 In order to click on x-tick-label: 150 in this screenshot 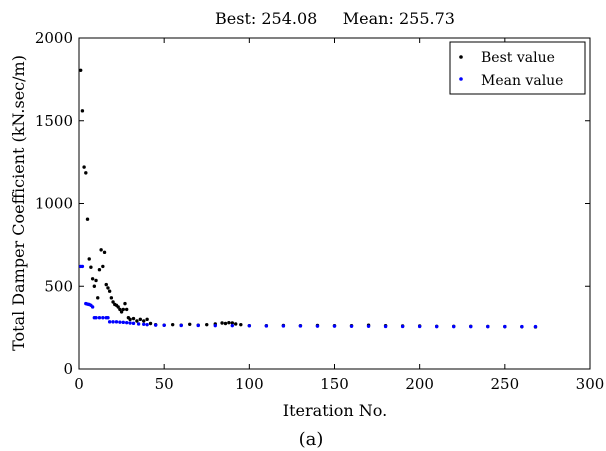, I will do `click(334, 384)`.